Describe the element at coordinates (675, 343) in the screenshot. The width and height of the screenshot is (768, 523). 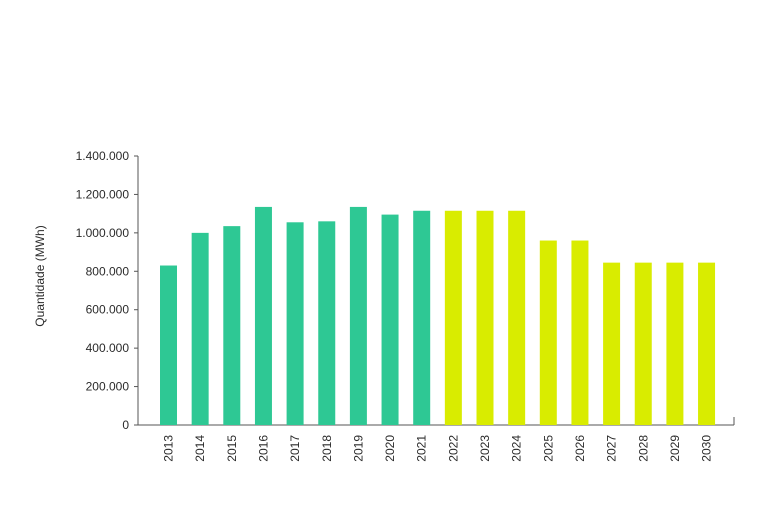
I see `bar-2029` at that location.